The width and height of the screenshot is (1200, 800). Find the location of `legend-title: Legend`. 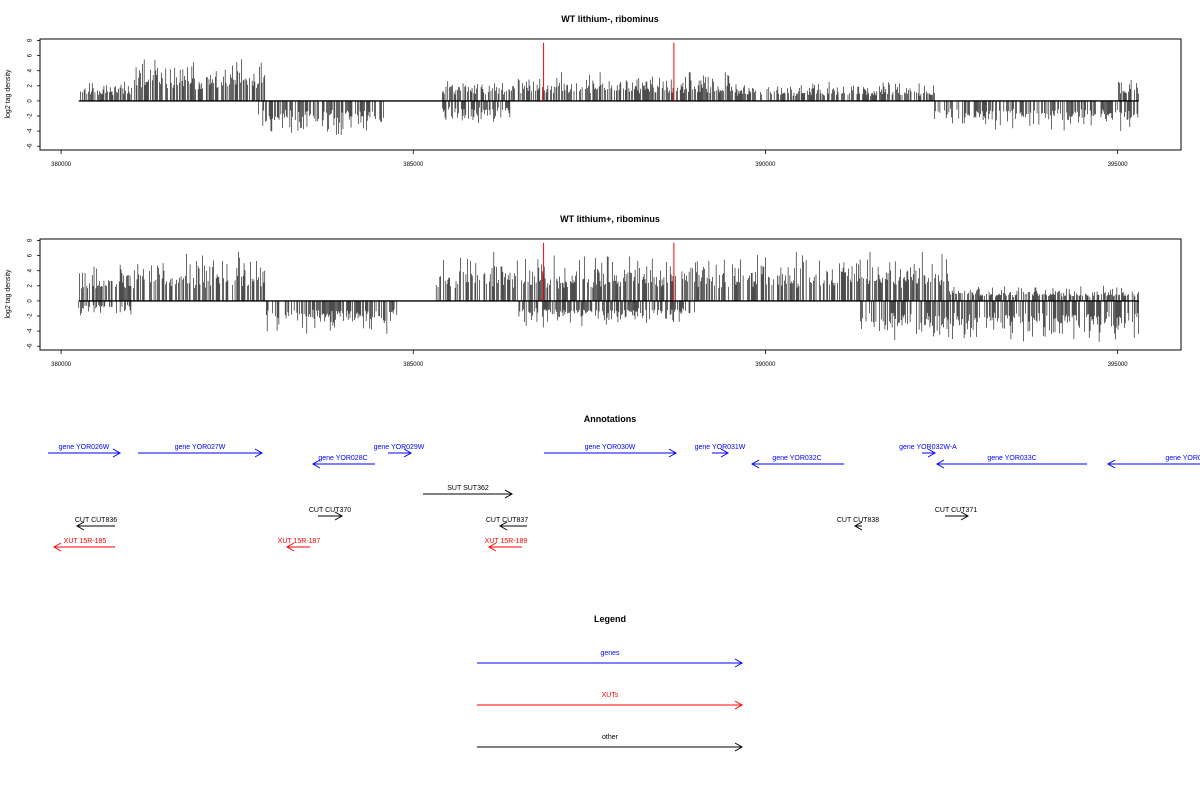

legend-title: Legend is located at coordinates (610, 619).